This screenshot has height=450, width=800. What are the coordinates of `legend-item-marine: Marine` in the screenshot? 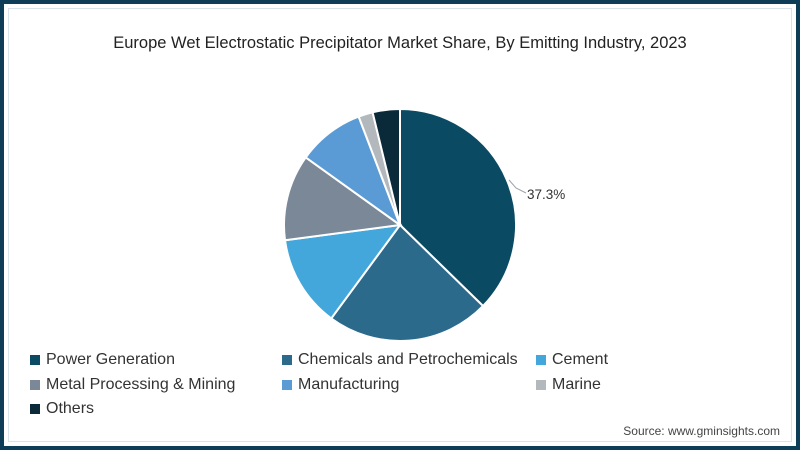 It's located at (568, 385).